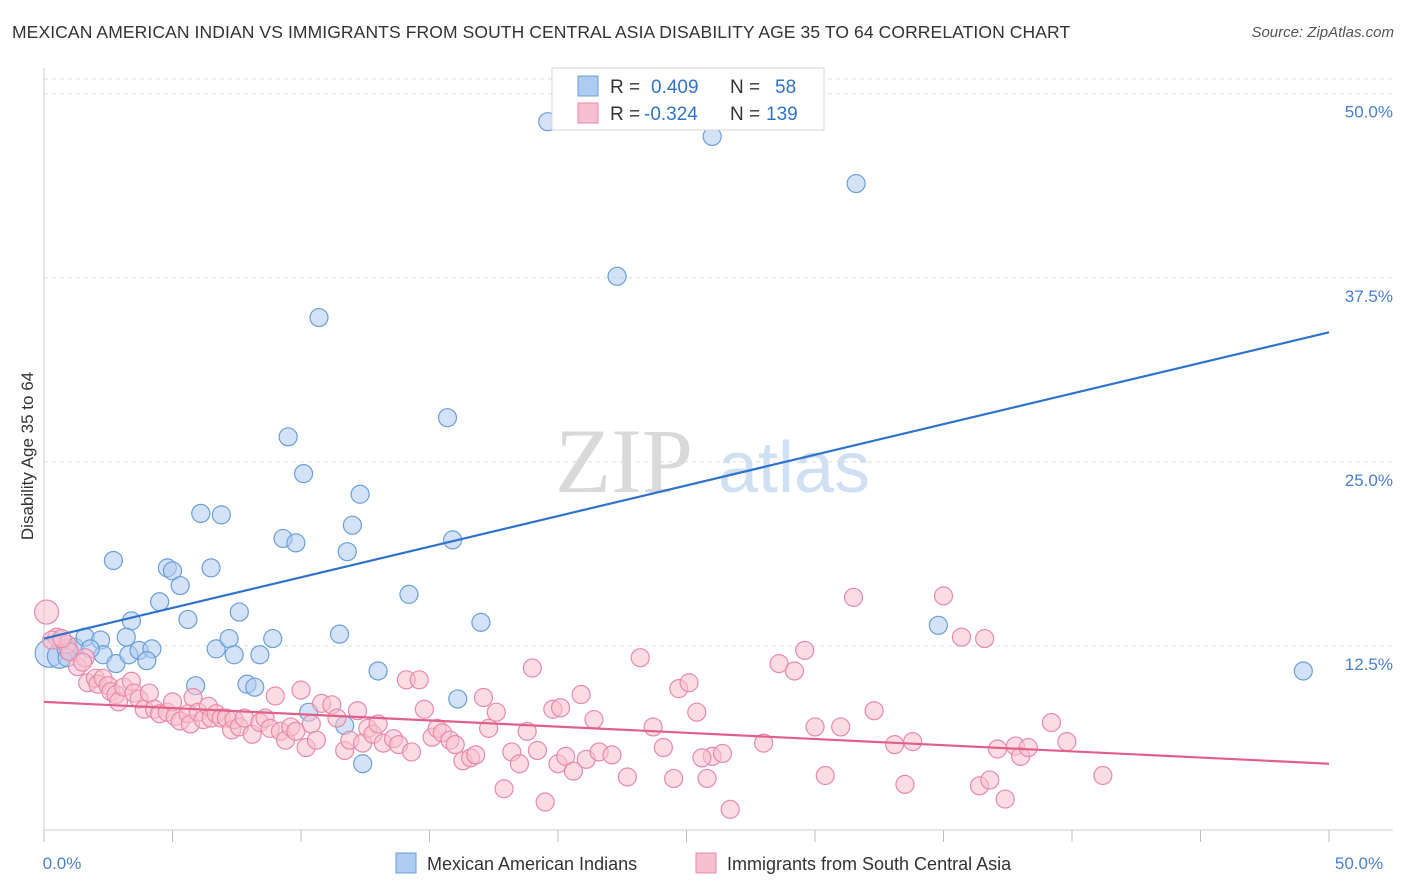 The width and height of the screenshot is (1406, 892). Describe the element at coordinates (1322, 32) in the screenshot. I see `source-label: Source: ZipAtlas.com` at that location.